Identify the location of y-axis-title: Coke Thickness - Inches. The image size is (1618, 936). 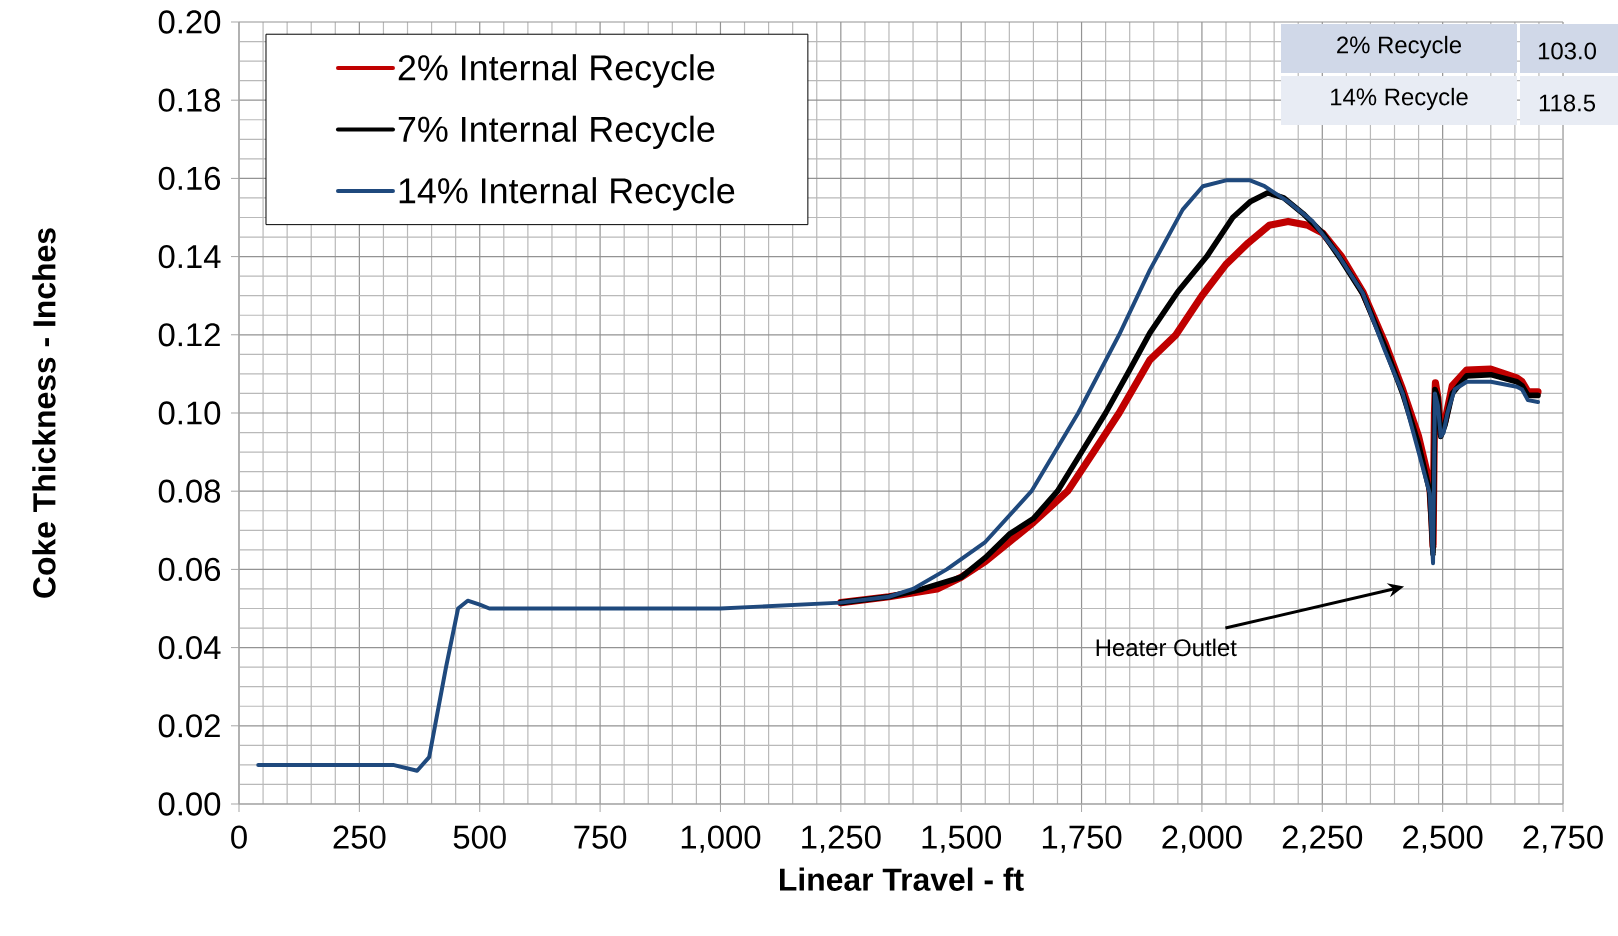
(44, 413).